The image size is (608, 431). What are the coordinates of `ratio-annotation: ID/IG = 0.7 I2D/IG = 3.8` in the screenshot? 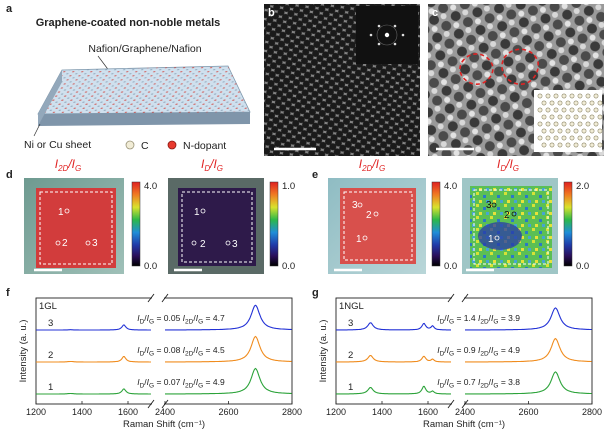 It's located at (478, 383).